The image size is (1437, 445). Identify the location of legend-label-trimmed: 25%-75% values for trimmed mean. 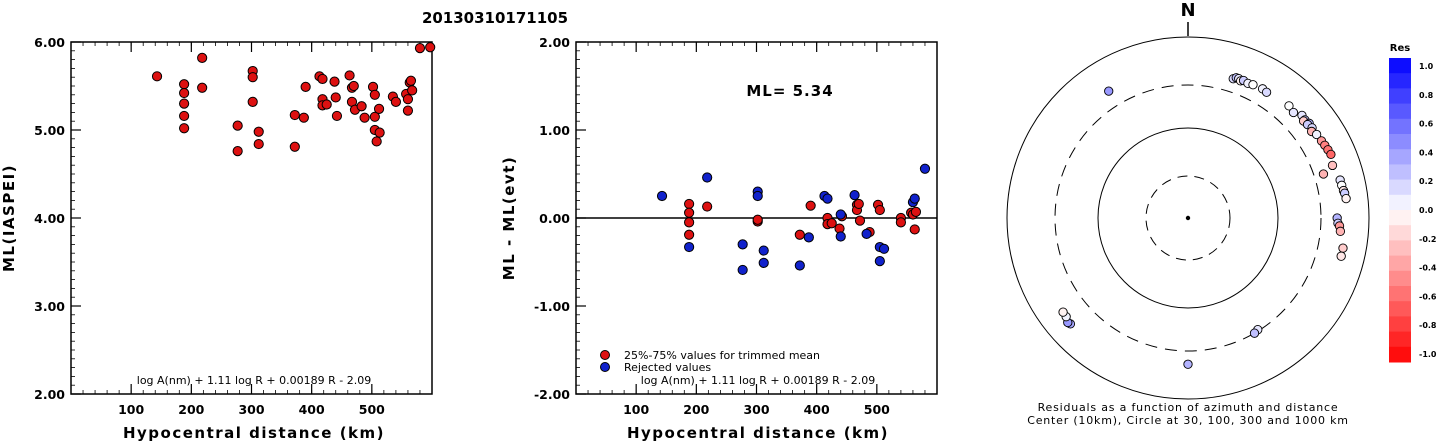
(722, 355).